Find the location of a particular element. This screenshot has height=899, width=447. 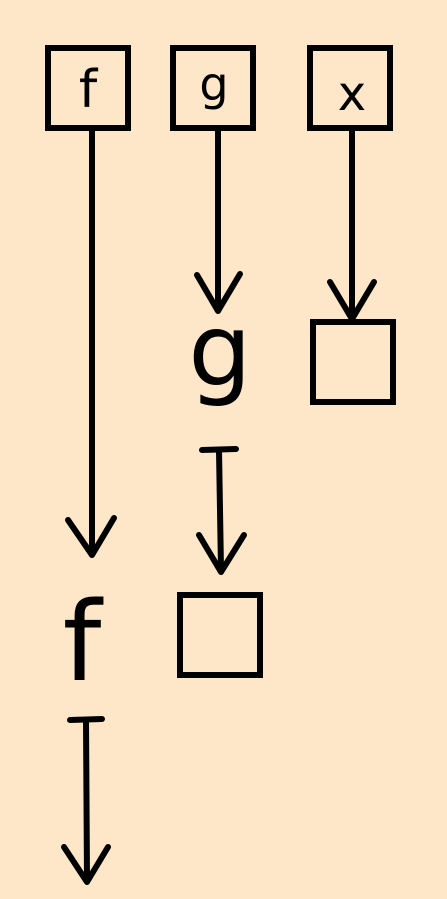

column-g: g g is located at coordinates (216, 361).